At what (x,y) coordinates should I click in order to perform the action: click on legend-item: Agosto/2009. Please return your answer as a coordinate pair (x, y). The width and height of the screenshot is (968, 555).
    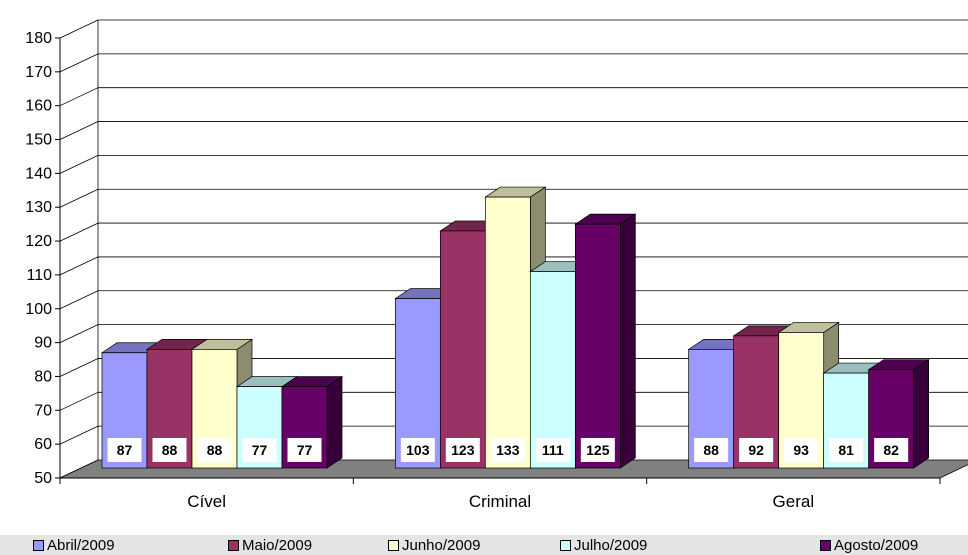
    Looking at the image, I should click on (869, 545).